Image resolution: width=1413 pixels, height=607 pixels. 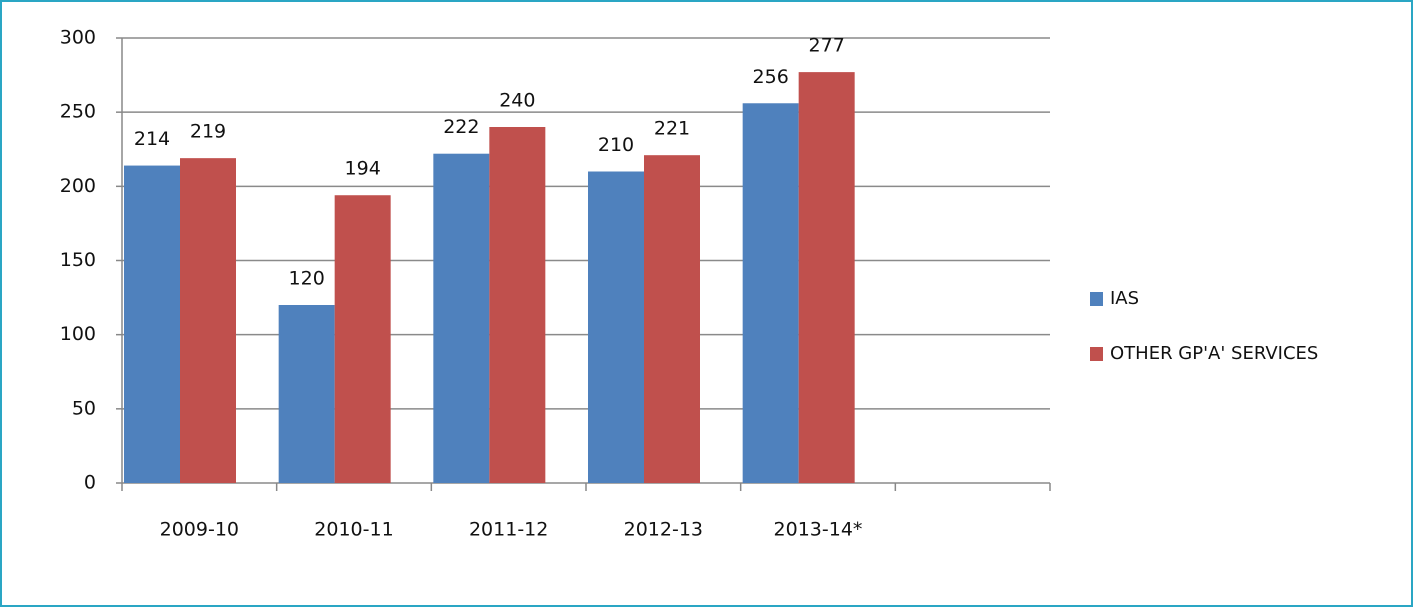 I want to click on x-tick-label: 2011-12, so click(x=508, y=530).